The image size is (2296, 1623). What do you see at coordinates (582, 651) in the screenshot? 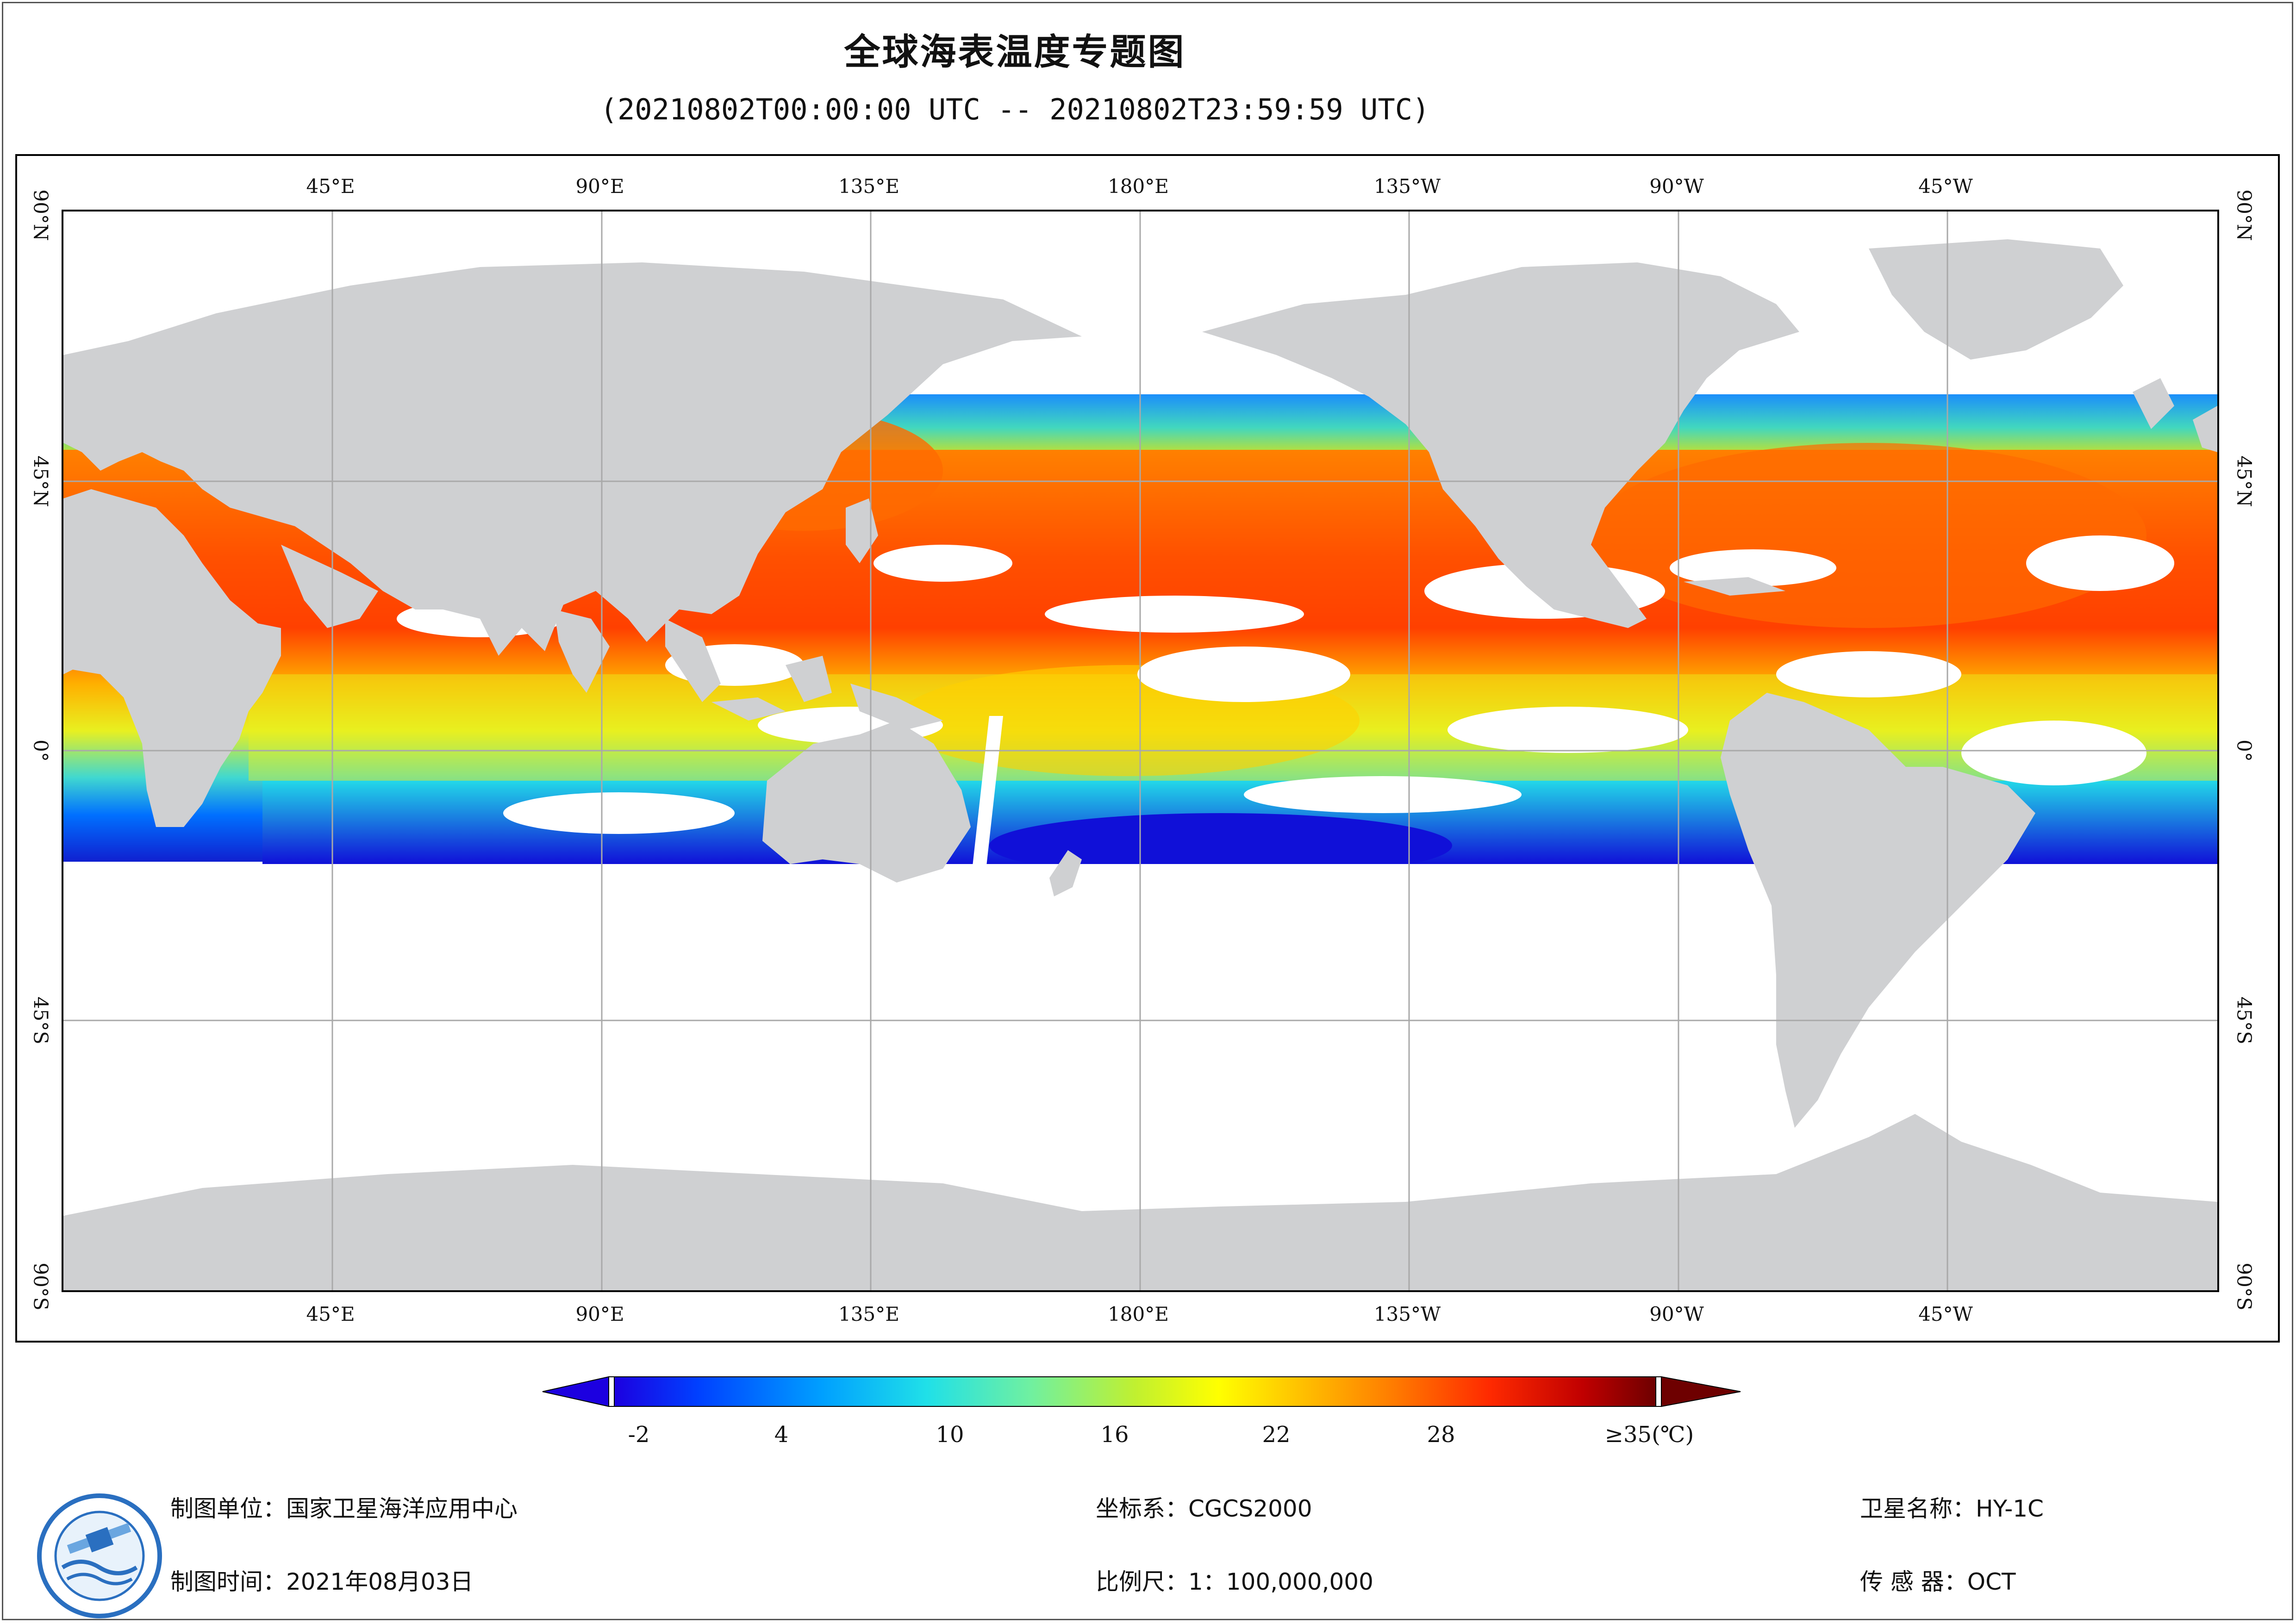
I see `land-india` at bounding box center [582, 651].